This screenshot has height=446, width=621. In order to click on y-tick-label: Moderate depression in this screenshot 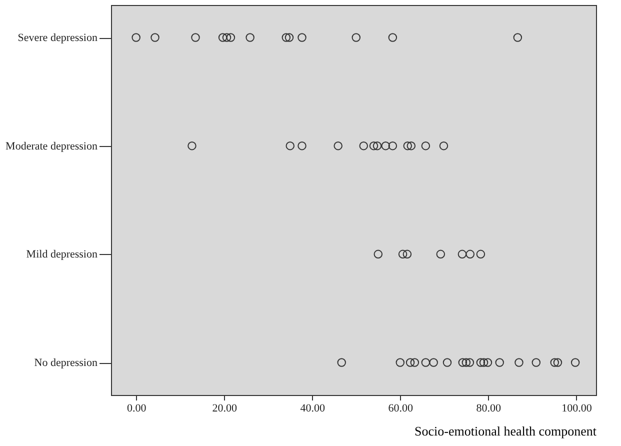, I will do `click(52, 146)`.